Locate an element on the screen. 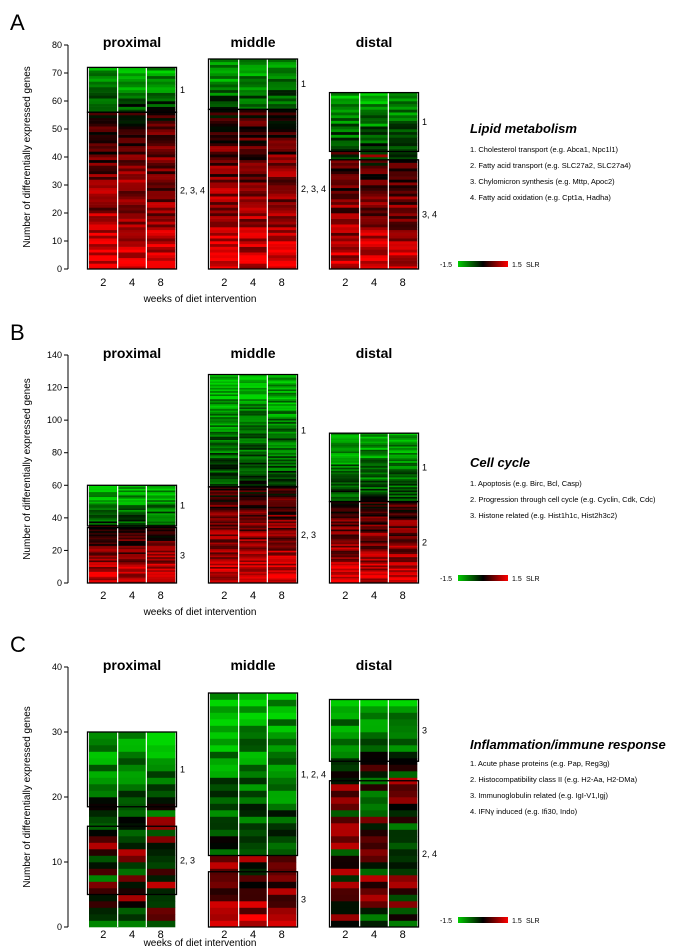 This screenshot has height=949, width=685. section-title: proximal is located at coordinates (132, 353).